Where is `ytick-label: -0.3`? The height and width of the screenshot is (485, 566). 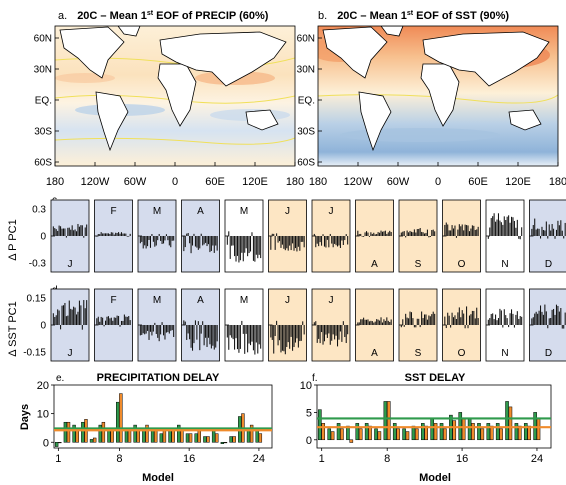
ytick-label: -0.3 is located at coordinates (38, 264).